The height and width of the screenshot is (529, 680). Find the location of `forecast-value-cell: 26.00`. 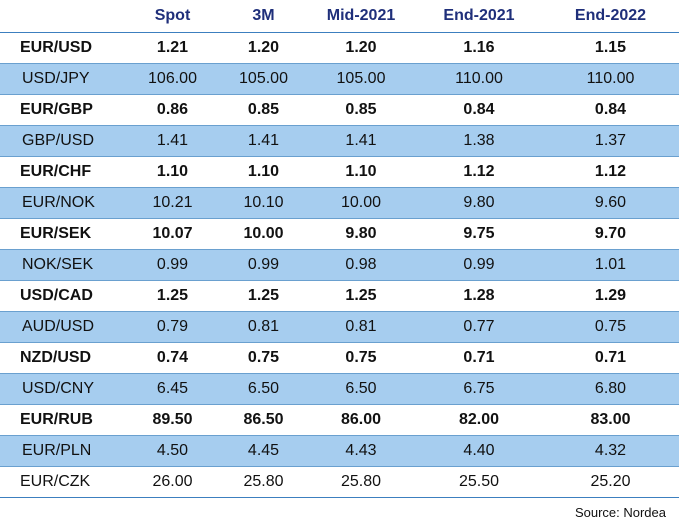

forecast-value-cell: 26.00 is located at coordinates (172, 482).